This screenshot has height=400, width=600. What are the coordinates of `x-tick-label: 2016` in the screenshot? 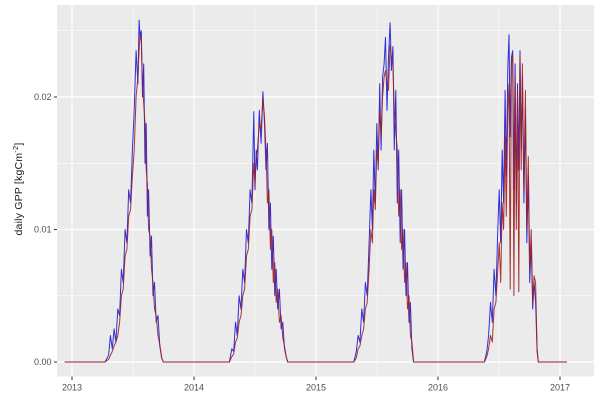 It's located at (438, 388).